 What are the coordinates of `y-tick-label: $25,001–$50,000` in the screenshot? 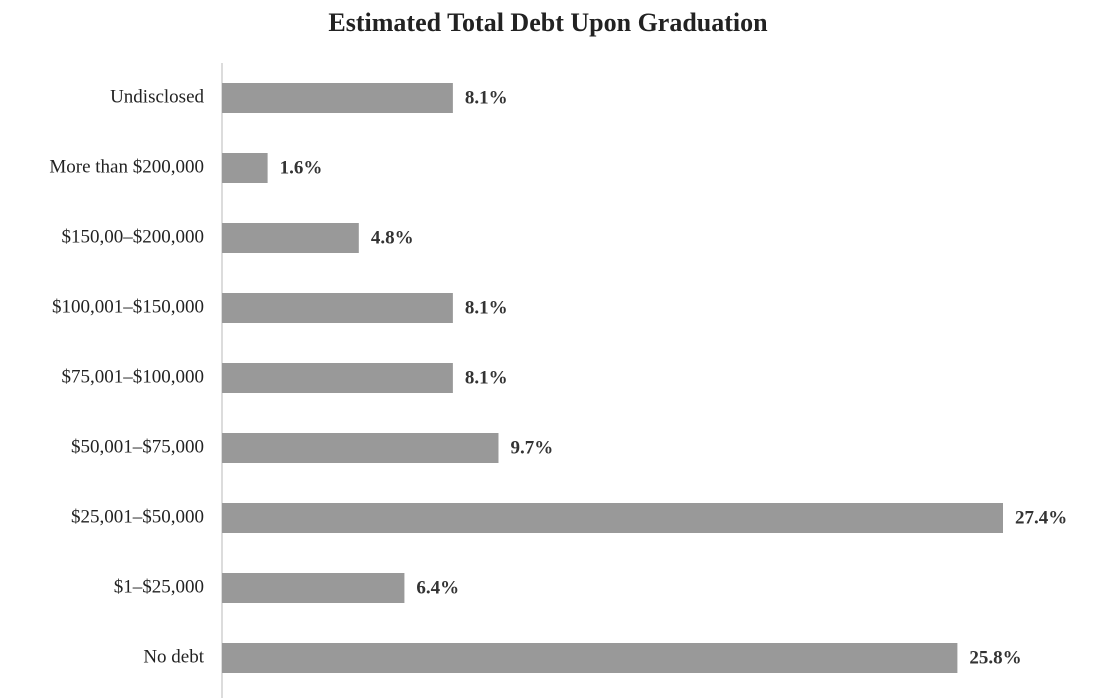 It's located at (137, 516).